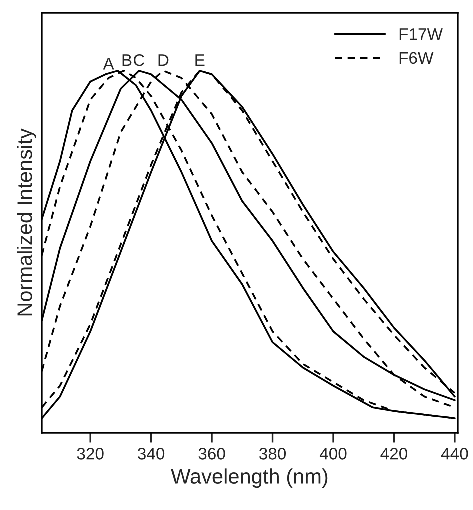 This screenshot has width=473, height=510. I want to click on annotation: B, so click(127, 60).